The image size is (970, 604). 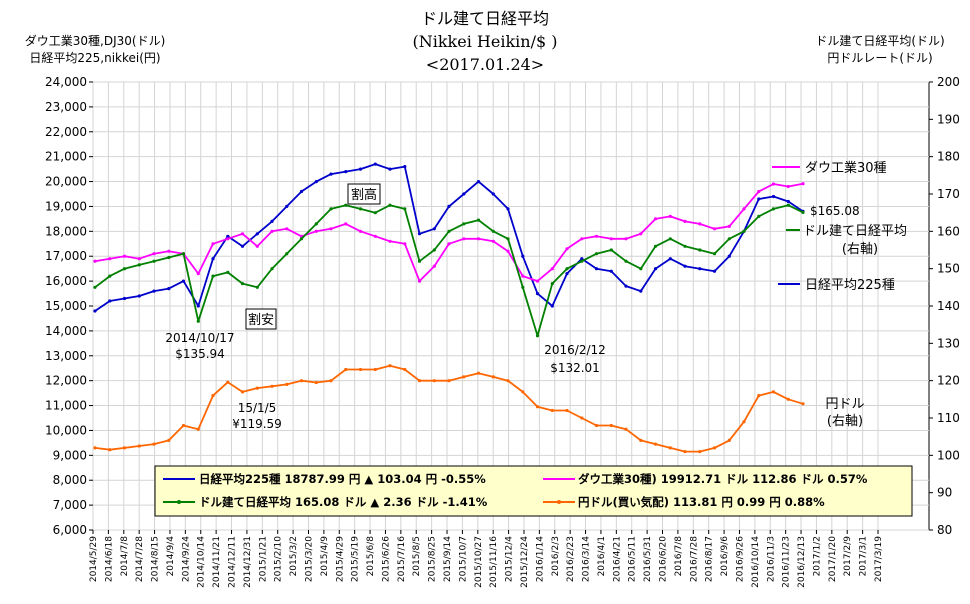 I want to click on x-tick-label: 2016/7/28, so click(x=694, y=559).